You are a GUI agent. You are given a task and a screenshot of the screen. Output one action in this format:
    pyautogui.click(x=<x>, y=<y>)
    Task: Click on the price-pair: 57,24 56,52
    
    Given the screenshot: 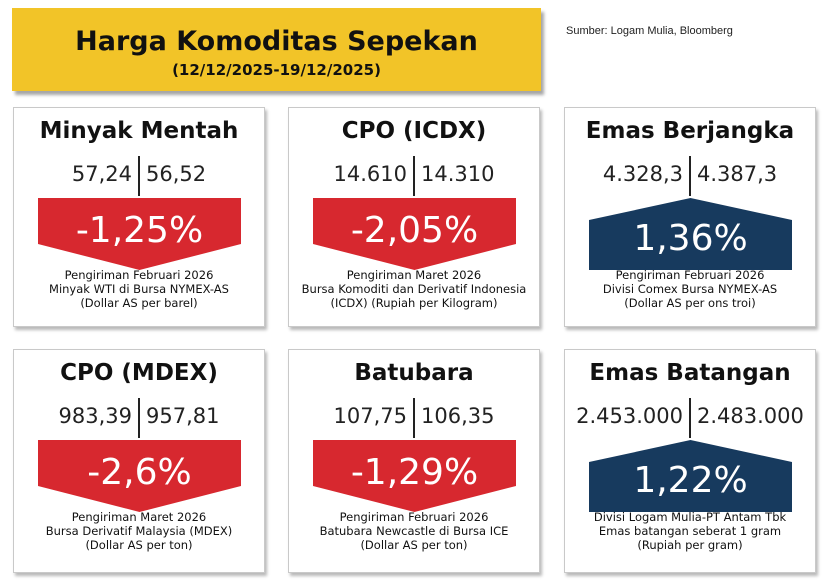 What is the action you would take?
    pyautogui.click(x=139, y=176)
    